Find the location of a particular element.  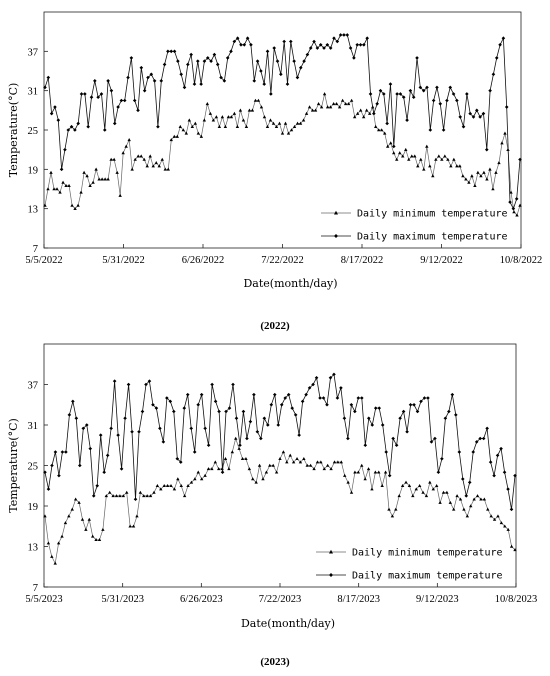

x-tick-label: 6/26/2022 is located at coordinates (203, 260).